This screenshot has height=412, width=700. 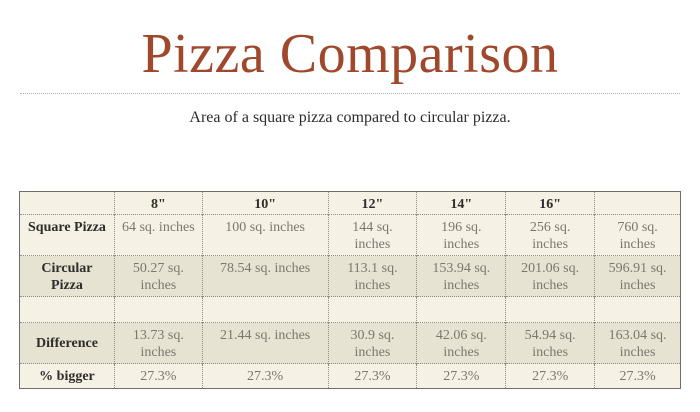 I want to click on row-label-percent-bigger: % bigger, so click(x=67, y=376).